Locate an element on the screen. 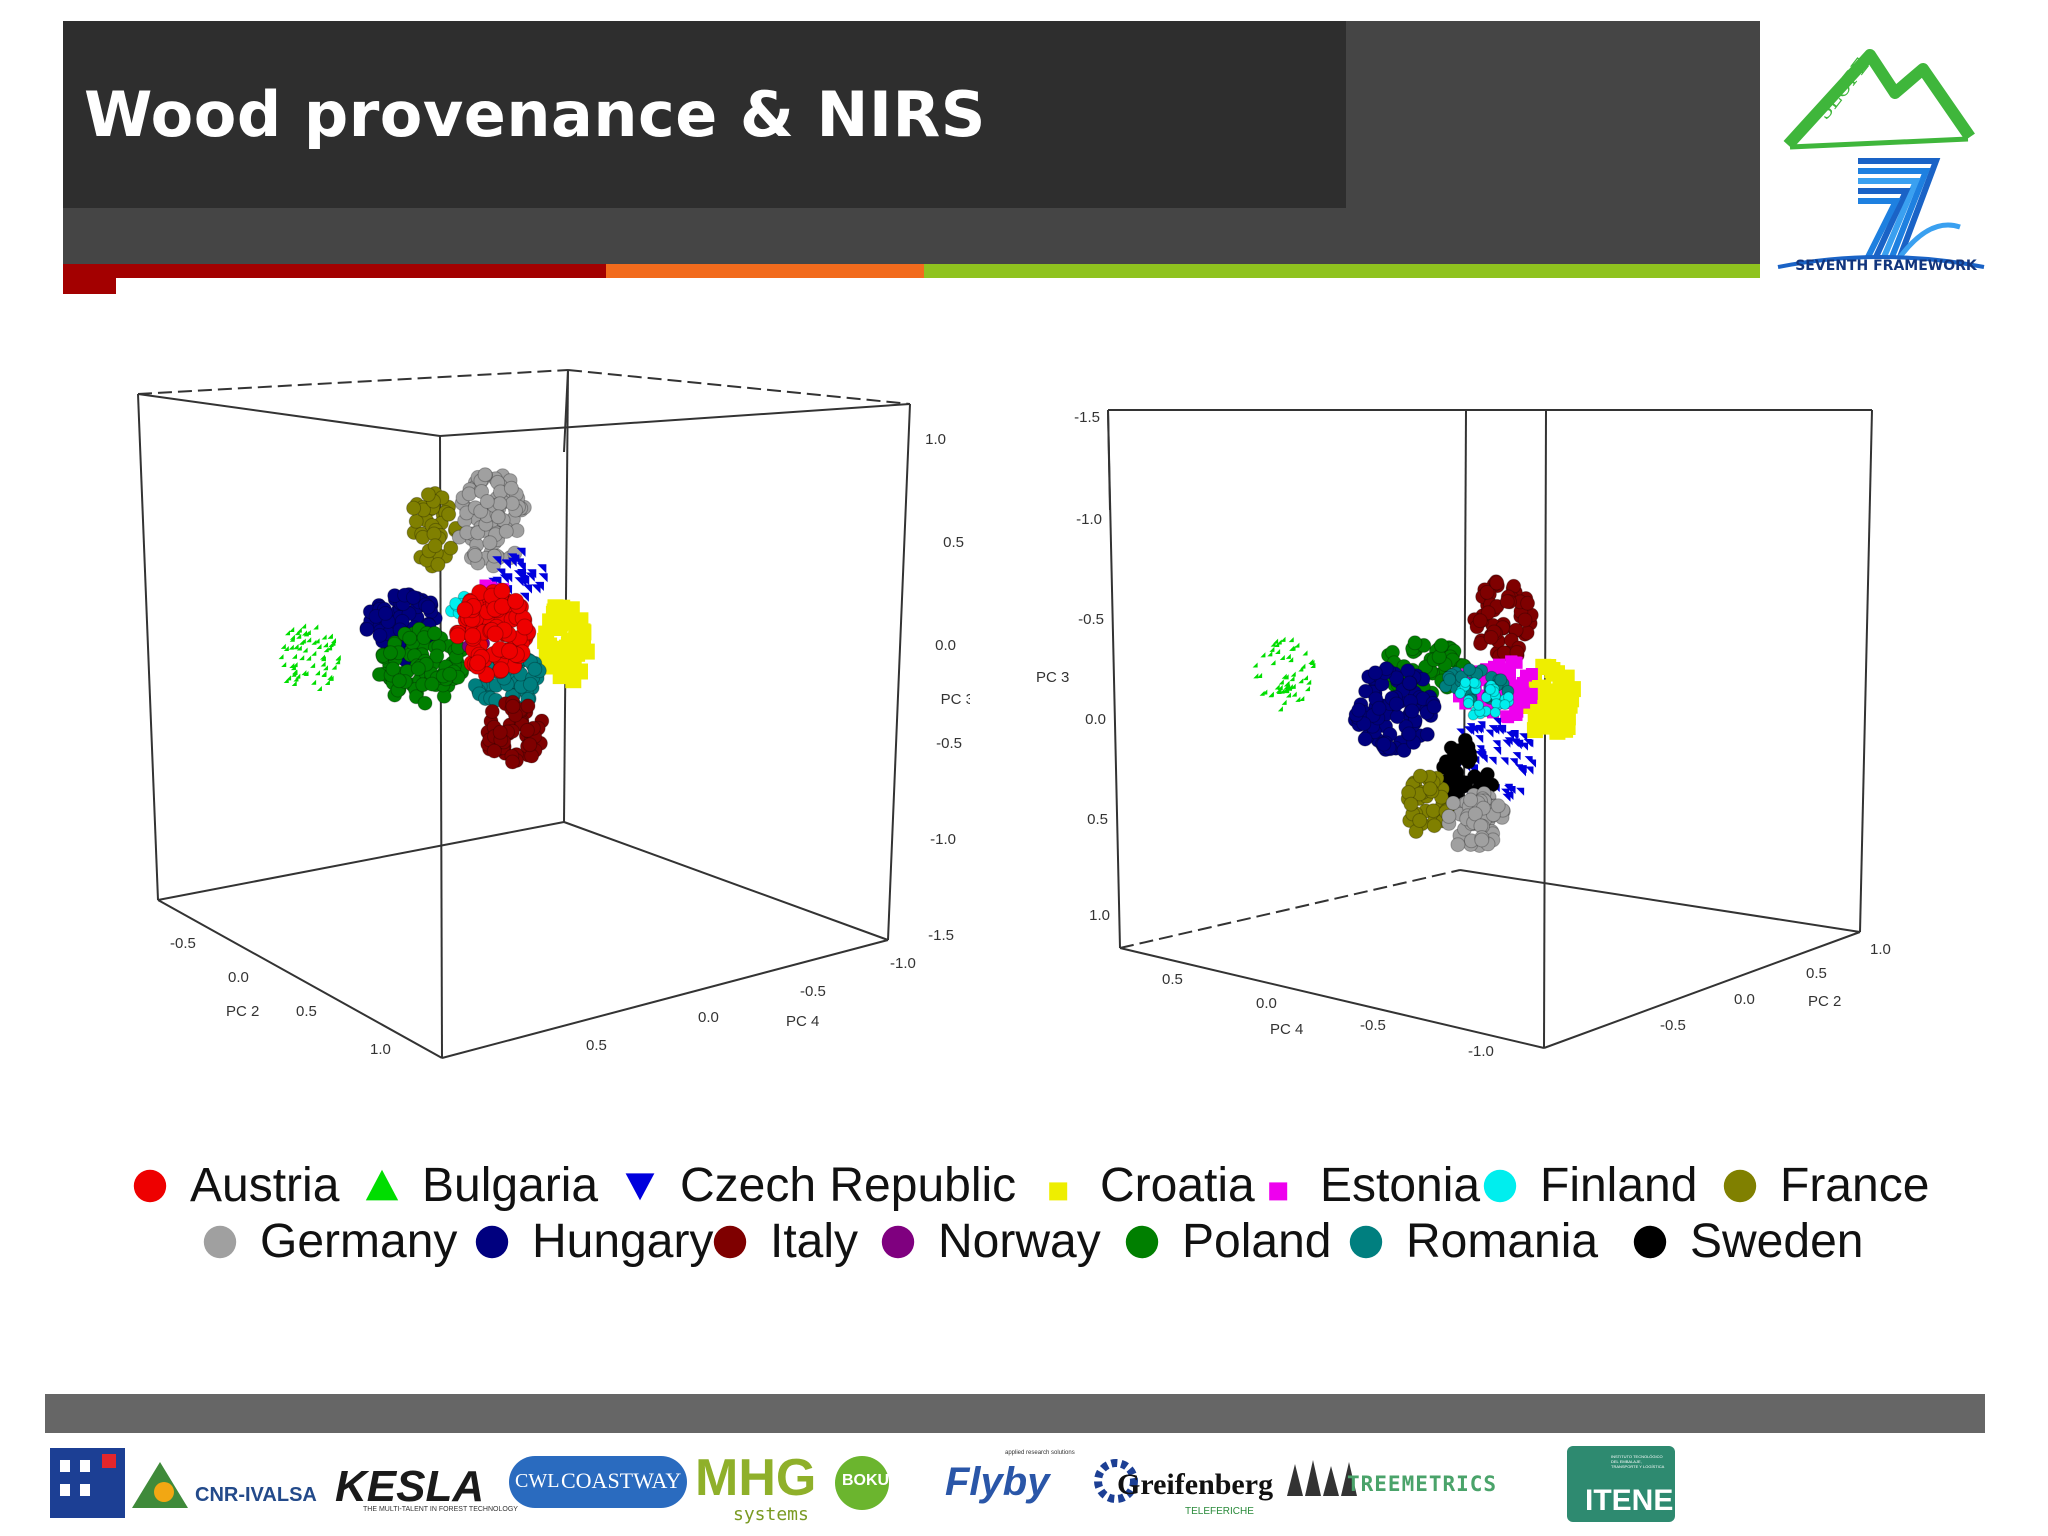  plot-left-points is located at coordinates (436, 618).